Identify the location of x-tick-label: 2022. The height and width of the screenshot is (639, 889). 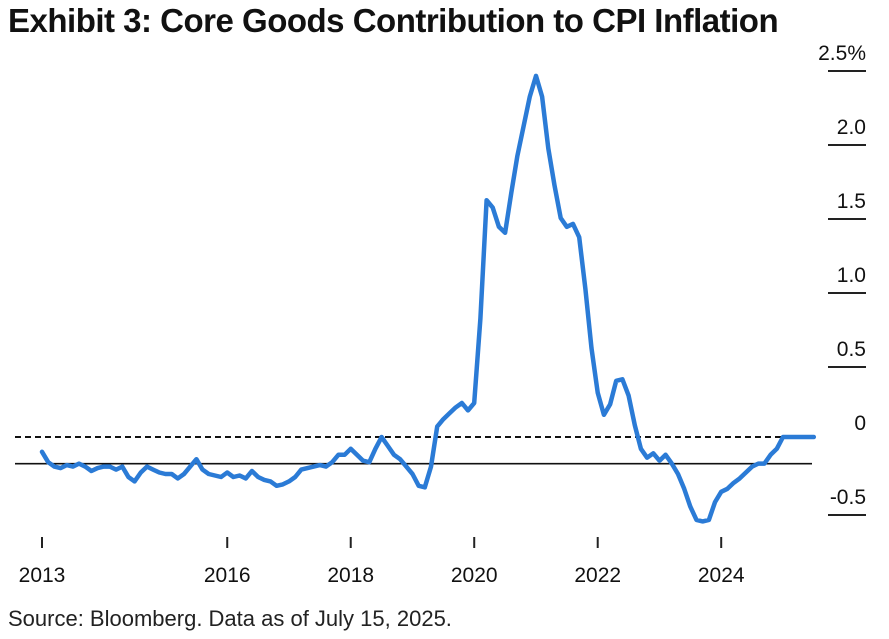
(597, 575).